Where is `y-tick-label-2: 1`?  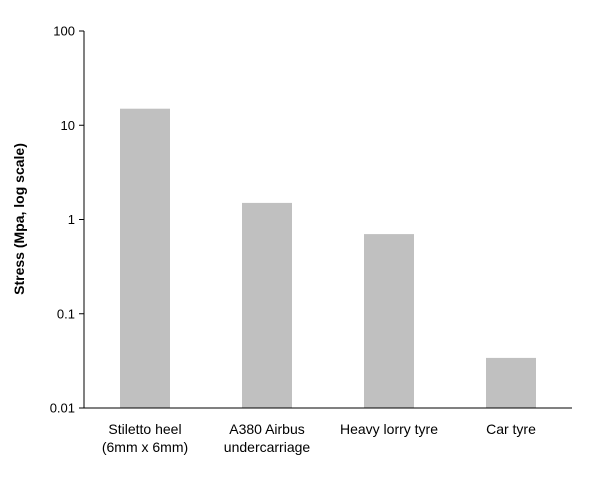 y-tick-label-2: 1 is located at coordinates (71, 219).